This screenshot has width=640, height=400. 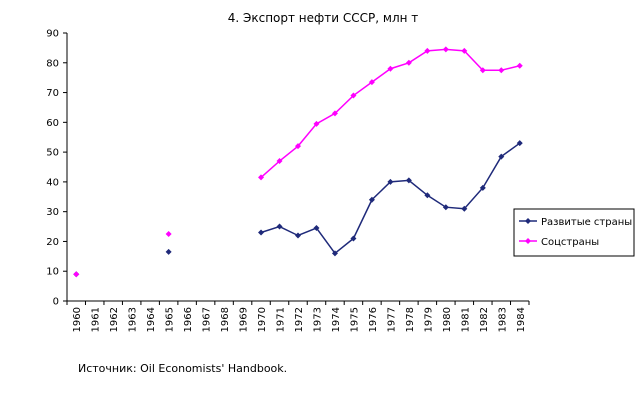 What do you see at coordinates (465, 319) in the screenshot?
I see `x-tick-label: 1981` at bounding box center [465, 319].